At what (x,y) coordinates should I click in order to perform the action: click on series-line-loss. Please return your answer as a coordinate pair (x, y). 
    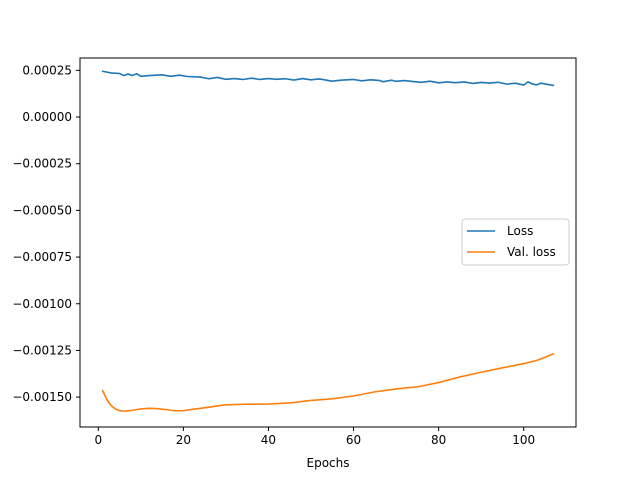
    Looking at the image, I should click on (328, 78).